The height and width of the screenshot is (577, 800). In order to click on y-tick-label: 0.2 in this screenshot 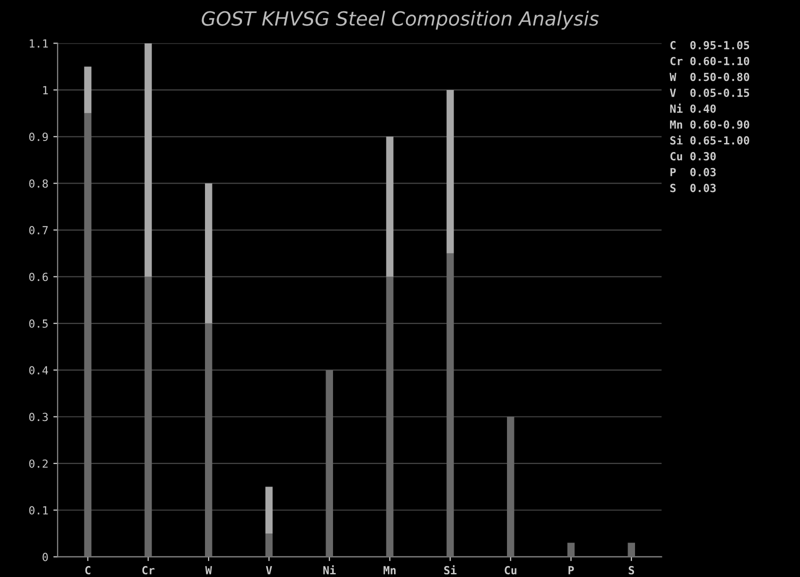, I will do `click(38, 463)`.